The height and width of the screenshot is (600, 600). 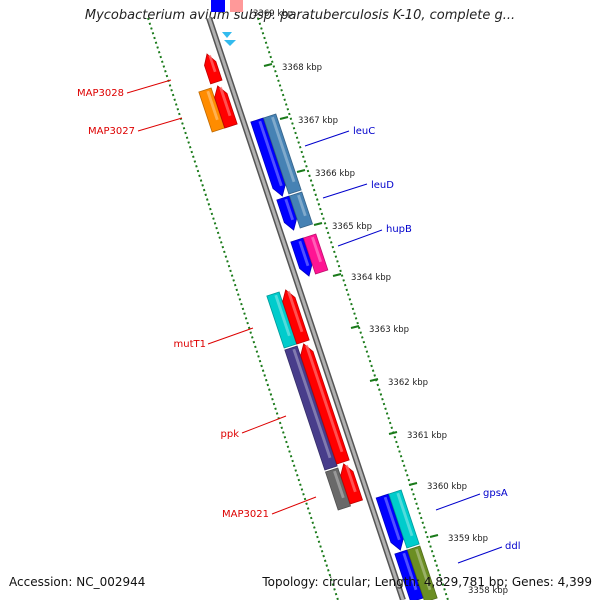 I want to click on connector-leuc, so click(x=327, y=138).